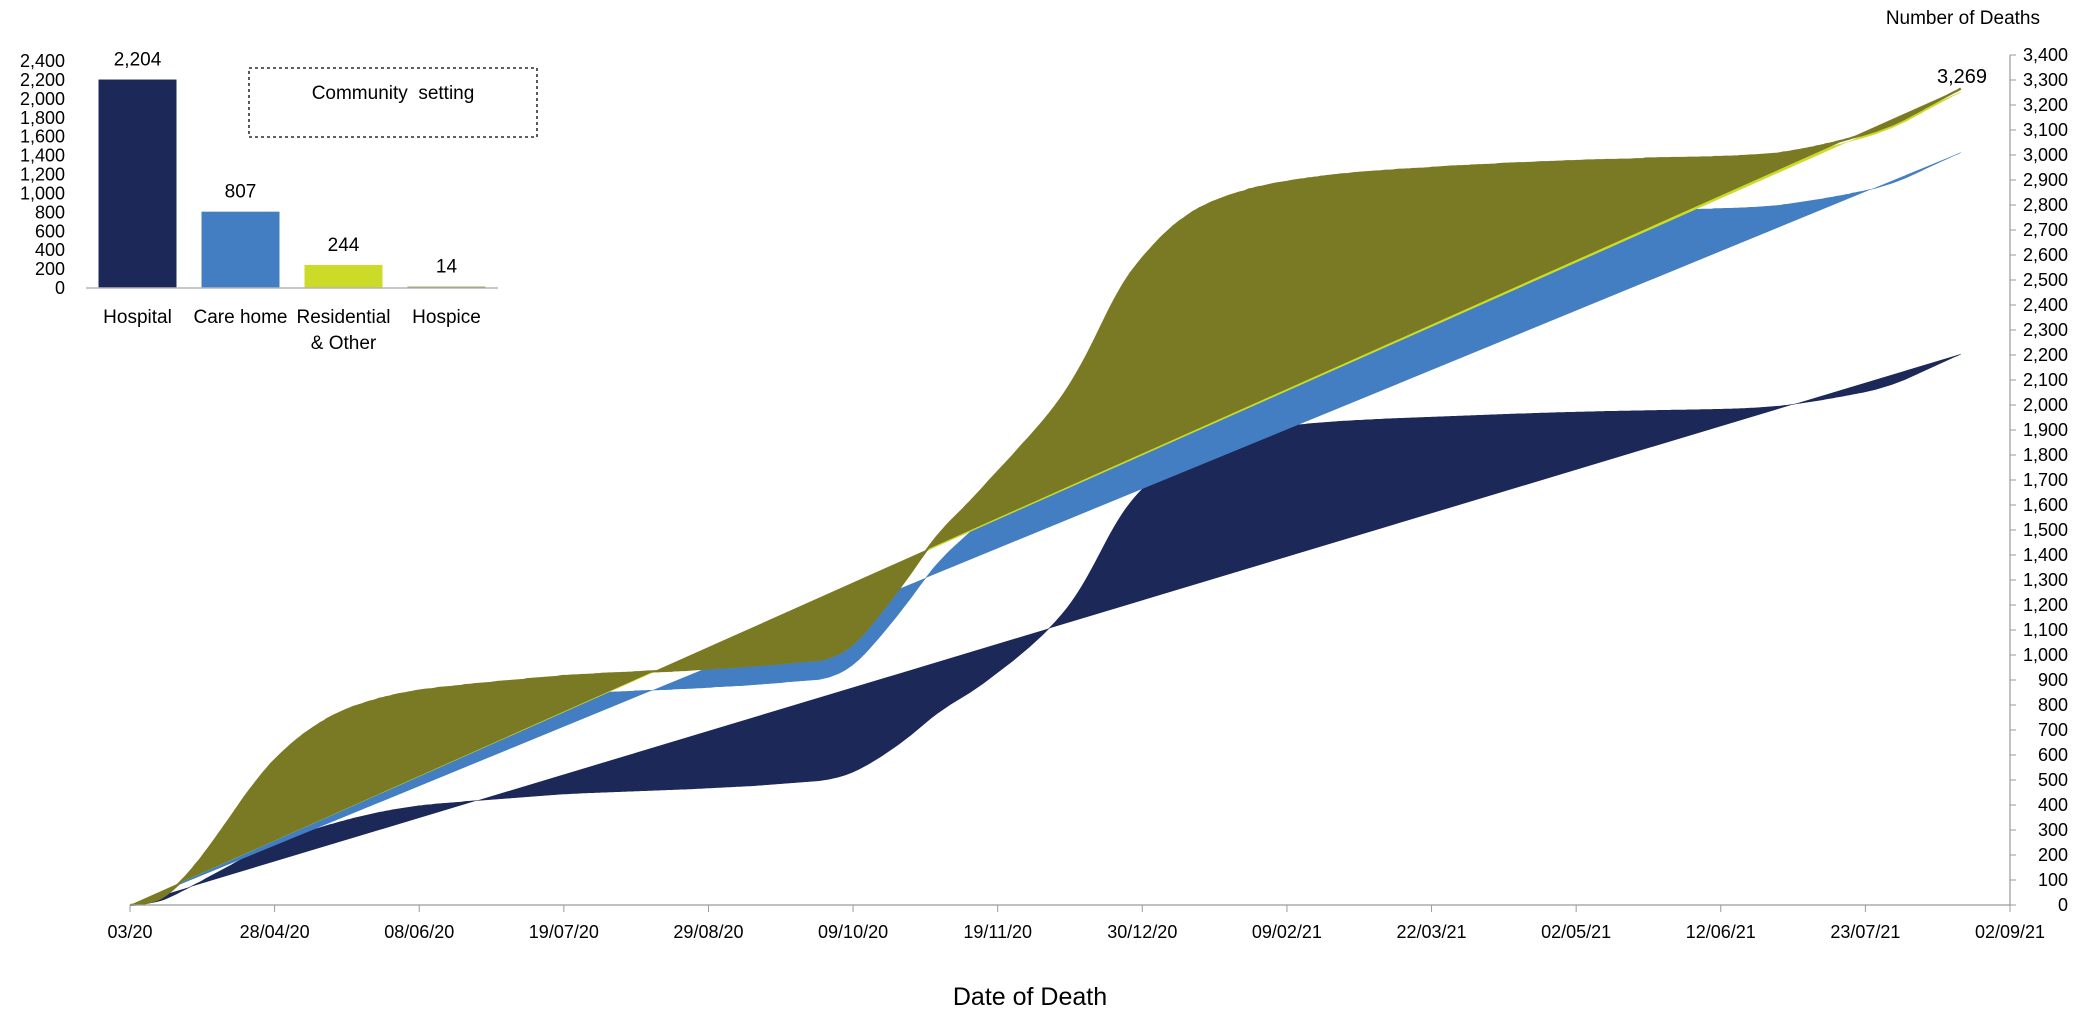 Image resolution: width=2095 pixels, height=1012 pixels. What do you see at coordinates (2045, 480) in the screenshot?
I see `y-tick-label: 1,700` at bounding box center [2045, 480].